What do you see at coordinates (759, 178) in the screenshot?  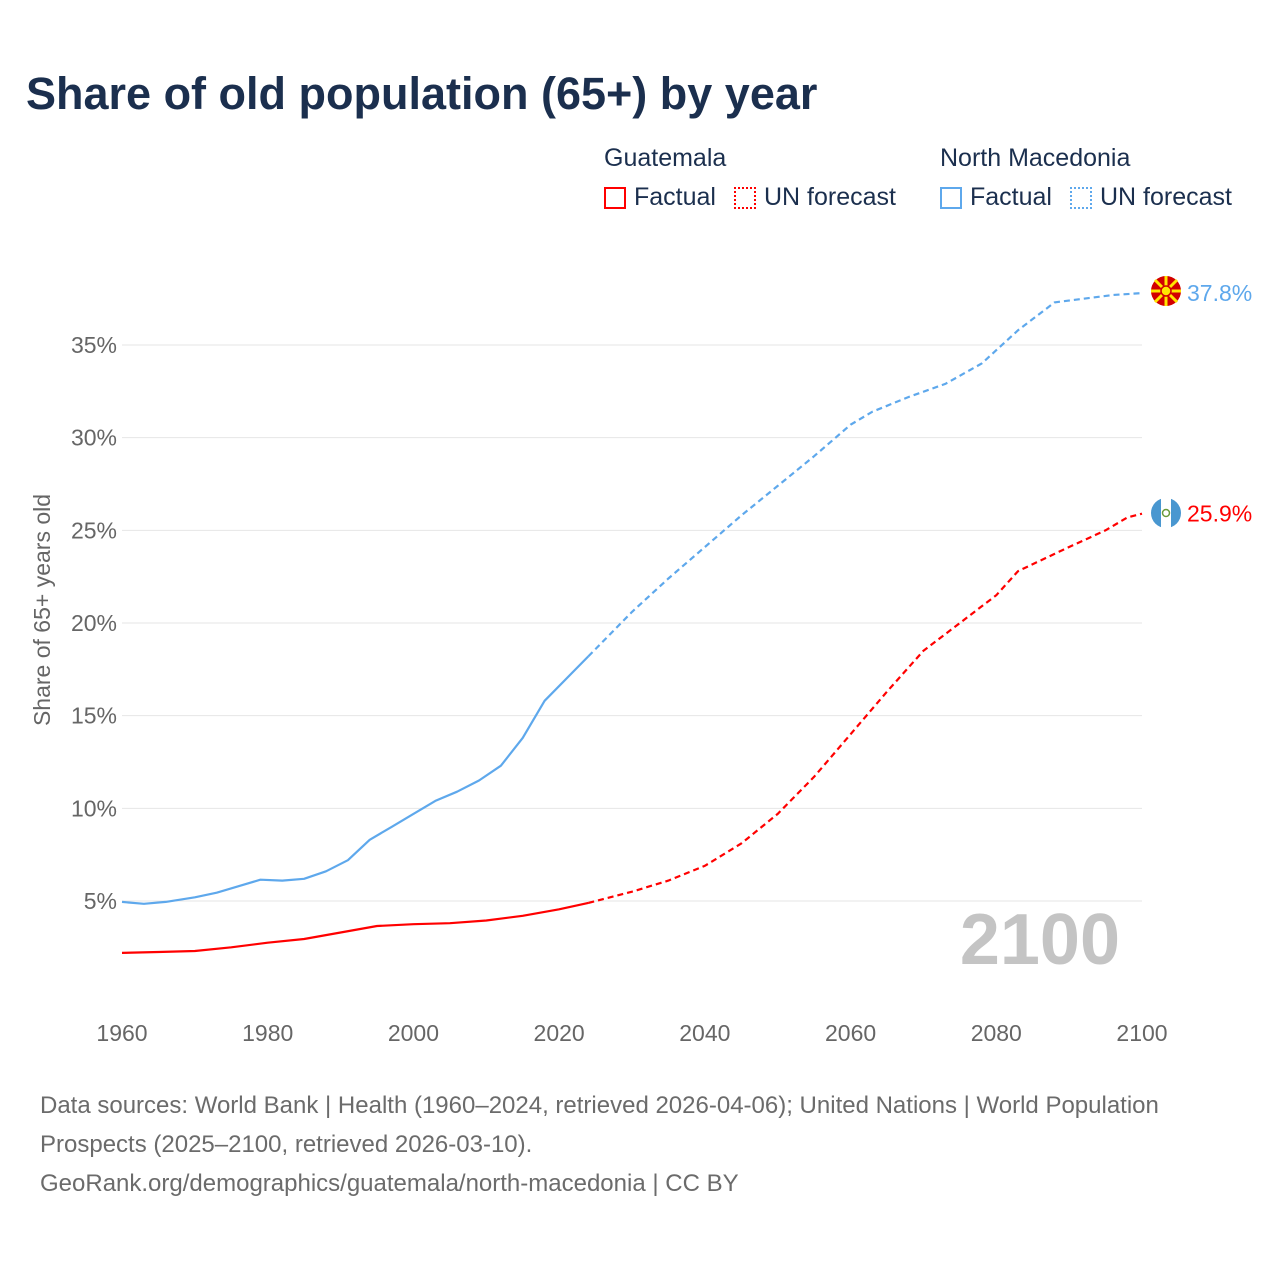 I see `legend-group-guatemala: Guatemala Factual UN forecast` at bounding box center [759, 178].